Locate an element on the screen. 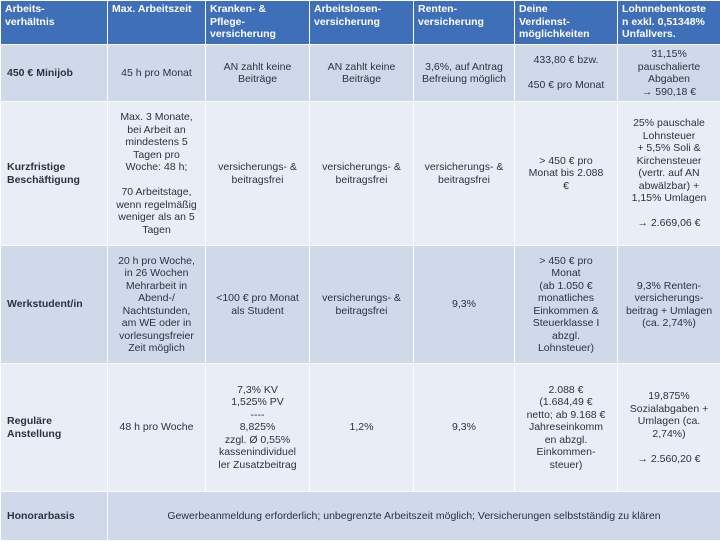 The width and height of the screenshot is (720, 541). row-label: Werkstudent/in is located at coordinates (54, 305).